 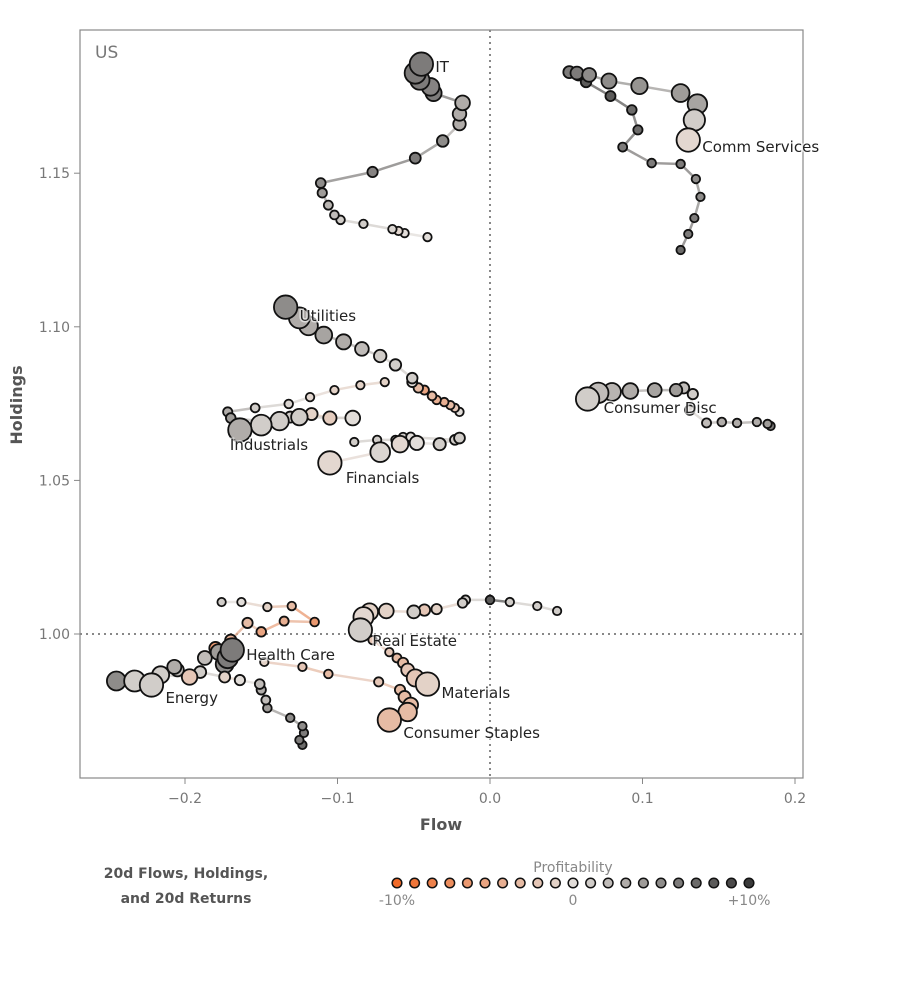 What do you see at coordinates (353, 678) in the screenshot?
I see `consumer-staples-segment` at bounding box center [353, 678].